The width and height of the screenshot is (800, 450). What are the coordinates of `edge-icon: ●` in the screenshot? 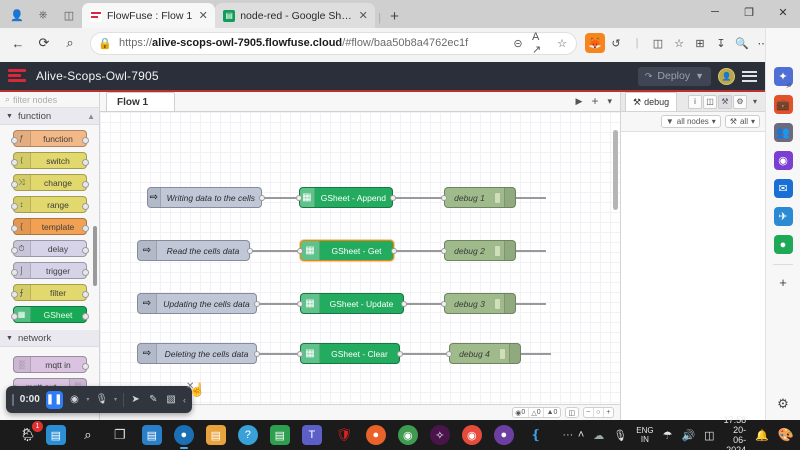 It's located at (183, 437).